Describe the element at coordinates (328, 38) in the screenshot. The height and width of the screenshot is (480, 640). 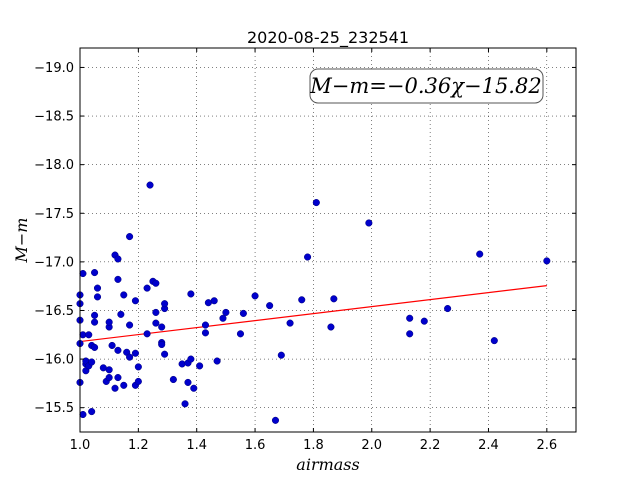
I see `chart-title: 2020-08-25_232541` at that location.